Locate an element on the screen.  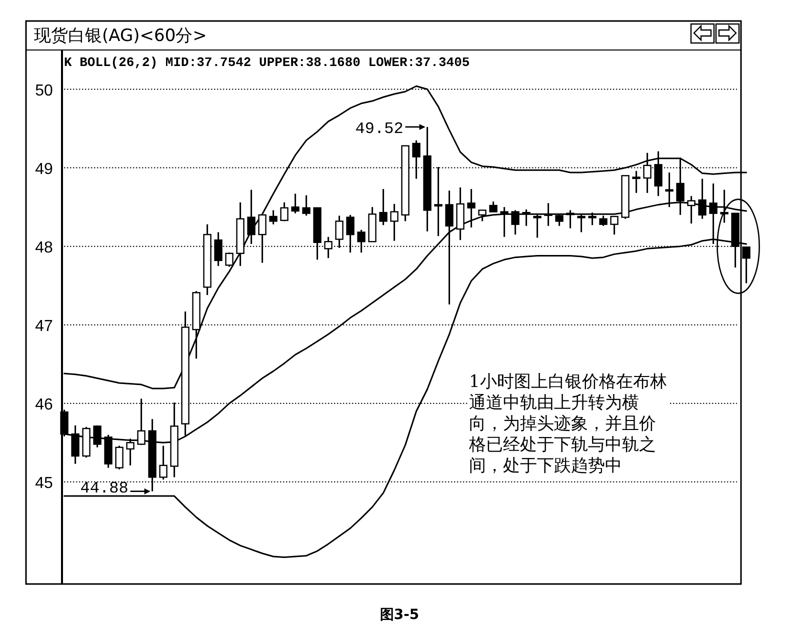
caption: 图3-5 is located at coordinates (399, 615).